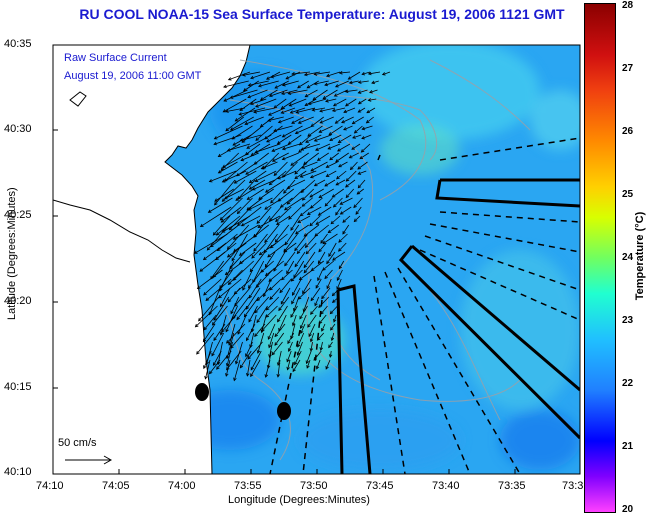 This screenshot has width=651, height=518. What do you see at coordinates (512, 486) in the screenshot?
I see `x-tick-label: 73:35` at bounding box center [512, 486].